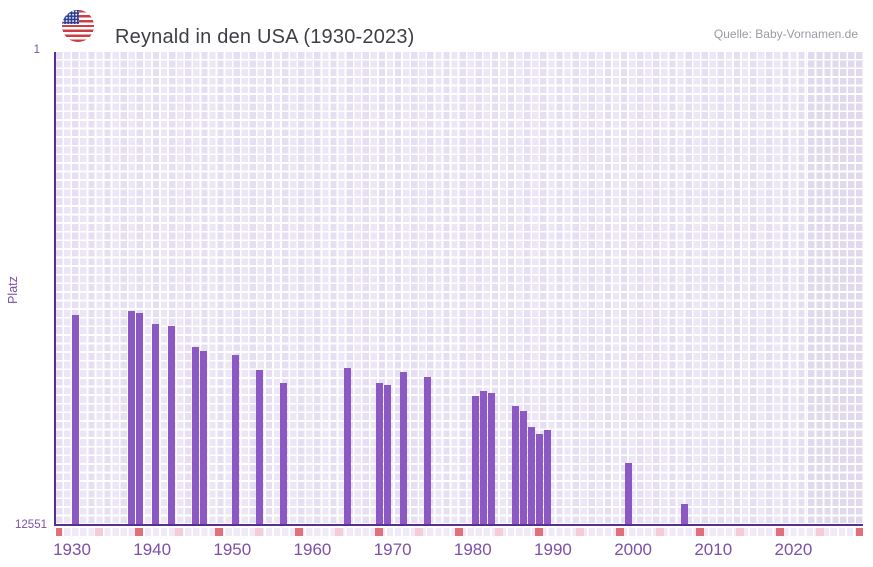 This screenshot has height=567, width=873. Describe the element at coordinates (659, 532) in the screenshot. I see `pink-decade-marker-2003` at that location.